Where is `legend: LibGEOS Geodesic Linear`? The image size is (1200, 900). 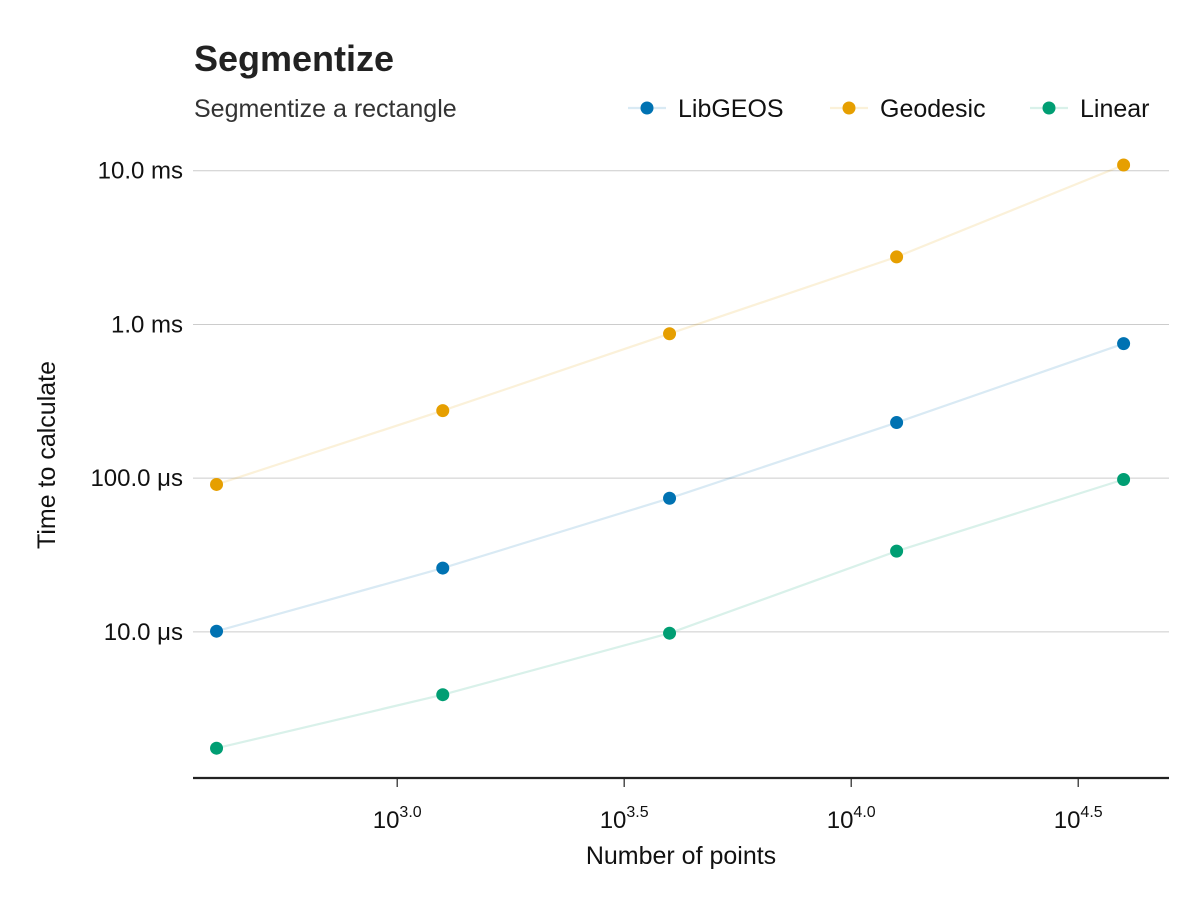 legend: LibGEOS Geodesic Linear is located at coordinates (889, 109).